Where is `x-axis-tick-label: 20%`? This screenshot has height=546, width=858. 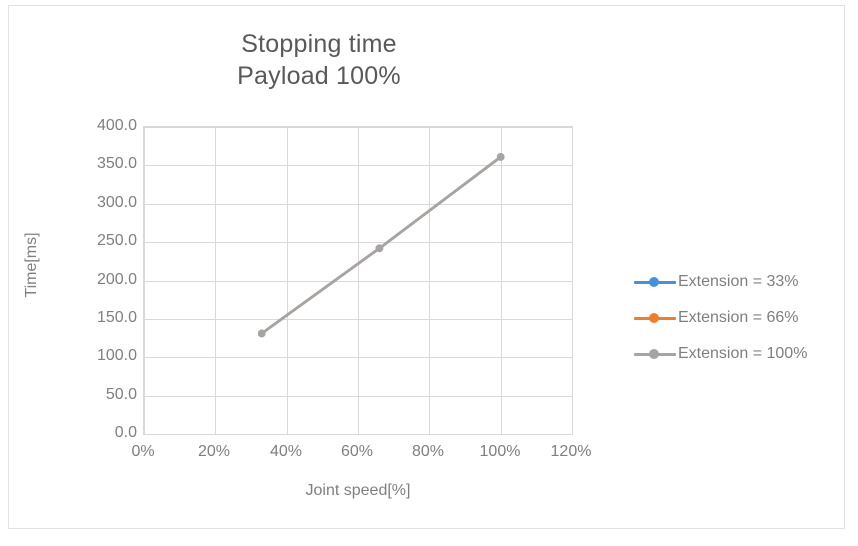
x-axis-tick-label: 20% is located at coordinates (214, 451).